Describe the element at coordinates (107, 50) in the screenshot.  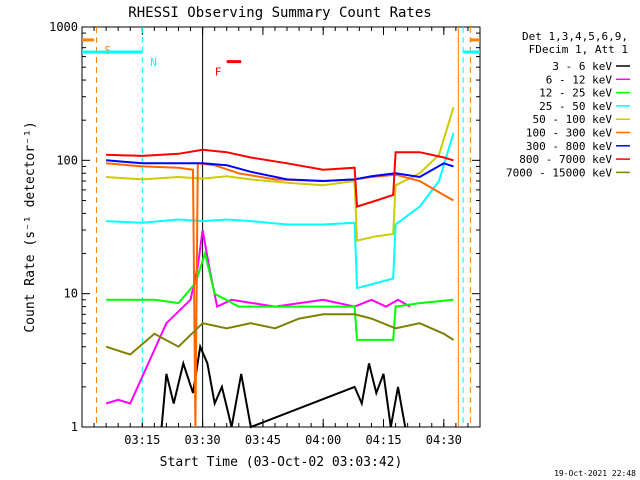
I see `flag-label: S` at that location.